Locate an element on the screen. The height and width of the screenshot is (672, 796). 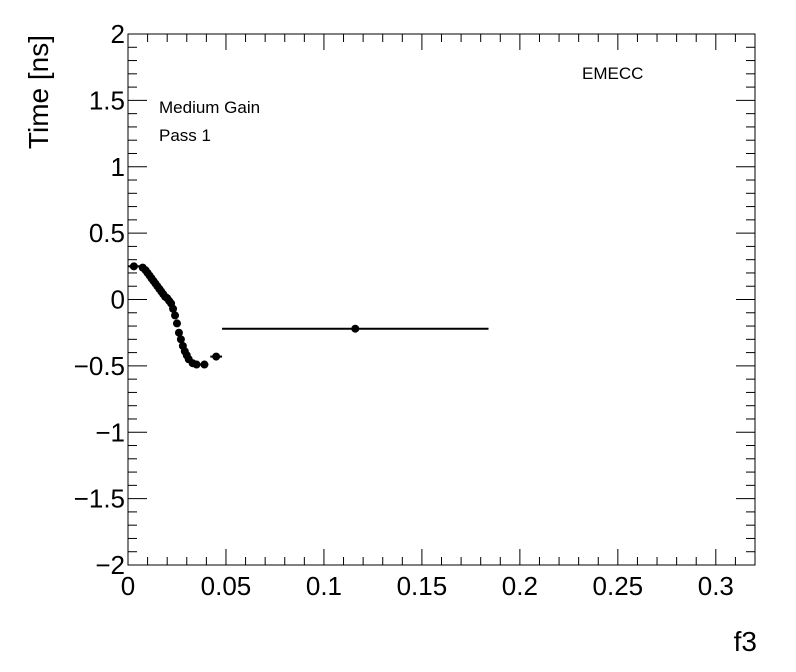
y-axis-title: Time [ns] is located at coordinates (38, 92).